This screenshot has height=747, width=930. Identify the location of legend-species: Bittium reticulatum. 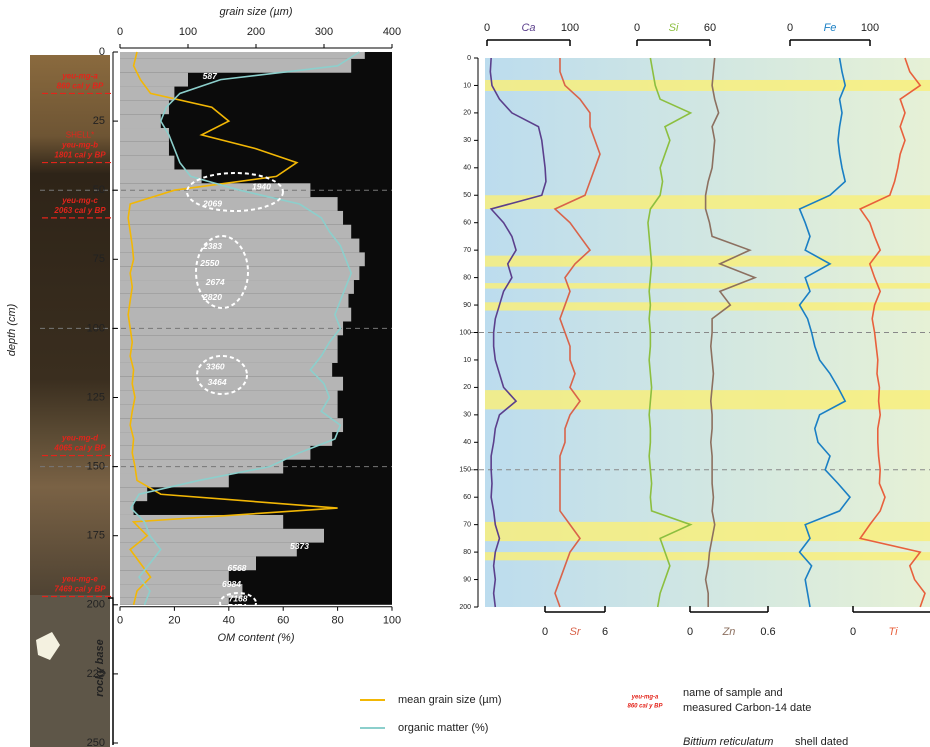
(728, 741).